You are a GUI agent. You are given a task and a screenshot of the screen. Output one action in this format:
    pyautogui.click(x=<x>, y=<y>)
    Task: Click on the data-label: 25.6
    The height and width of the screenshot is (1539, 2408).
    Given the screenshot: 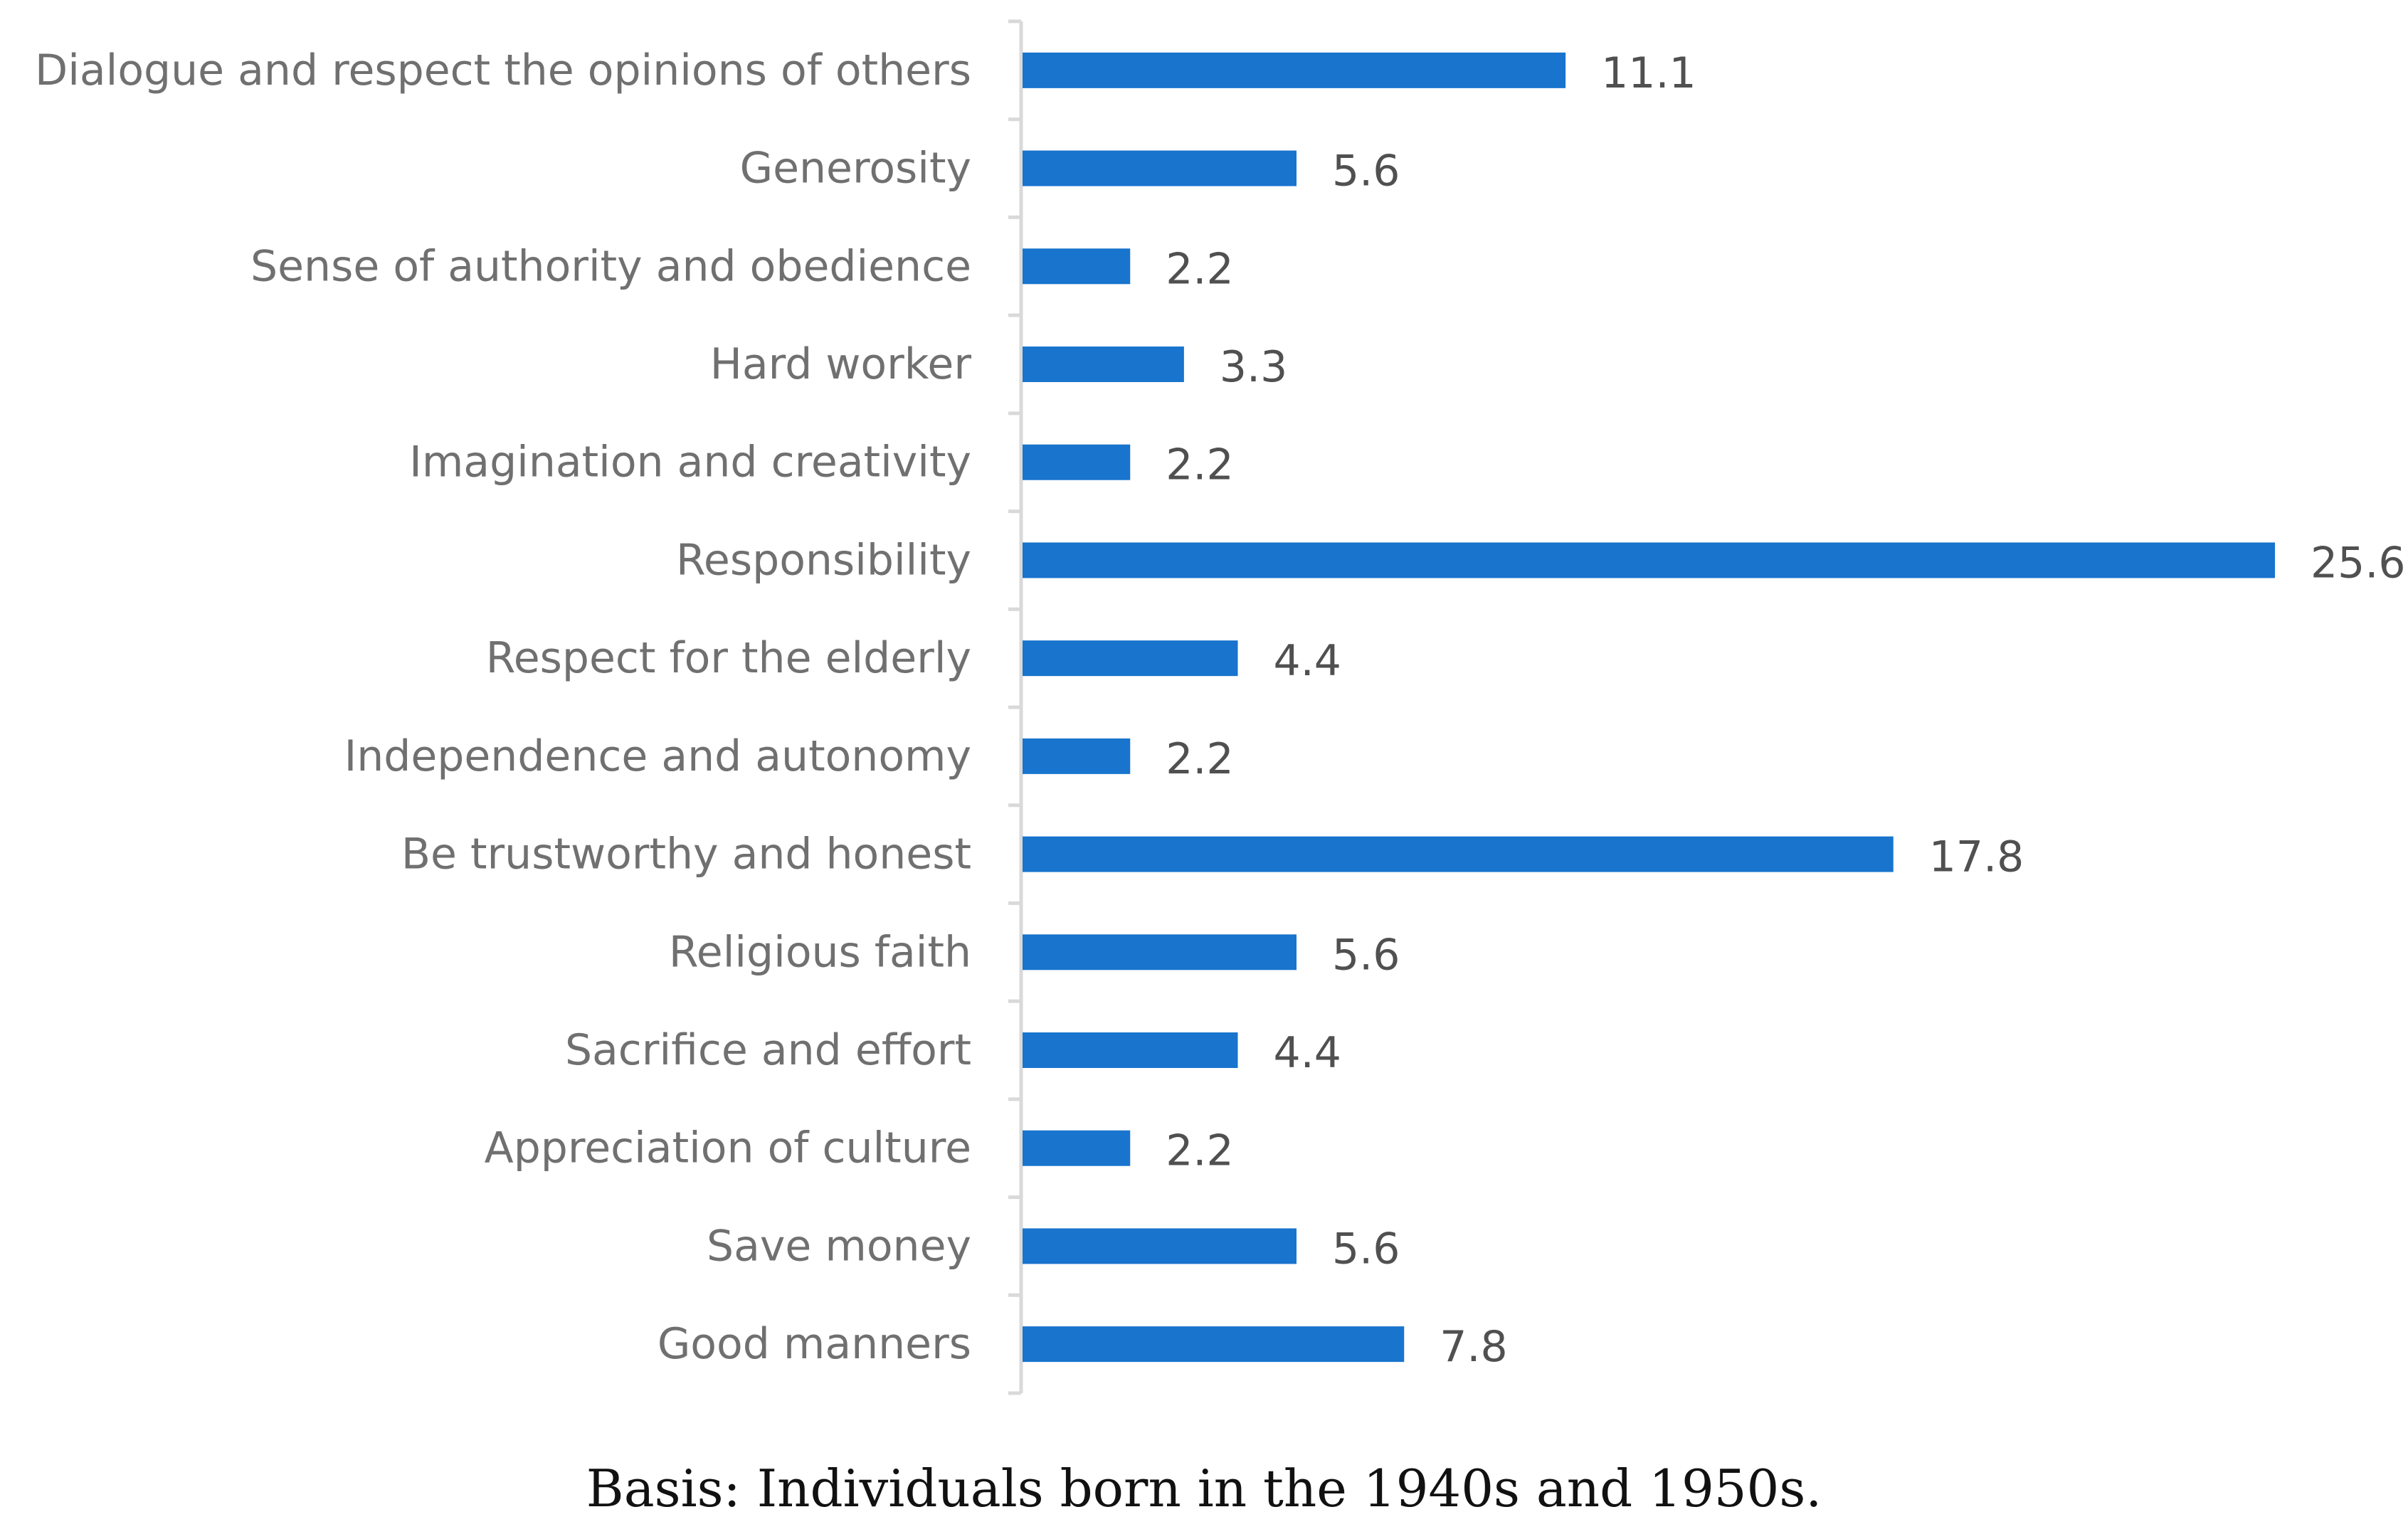 What is the action you would take?
    pyautogui.click(x=2358, y=563)
    